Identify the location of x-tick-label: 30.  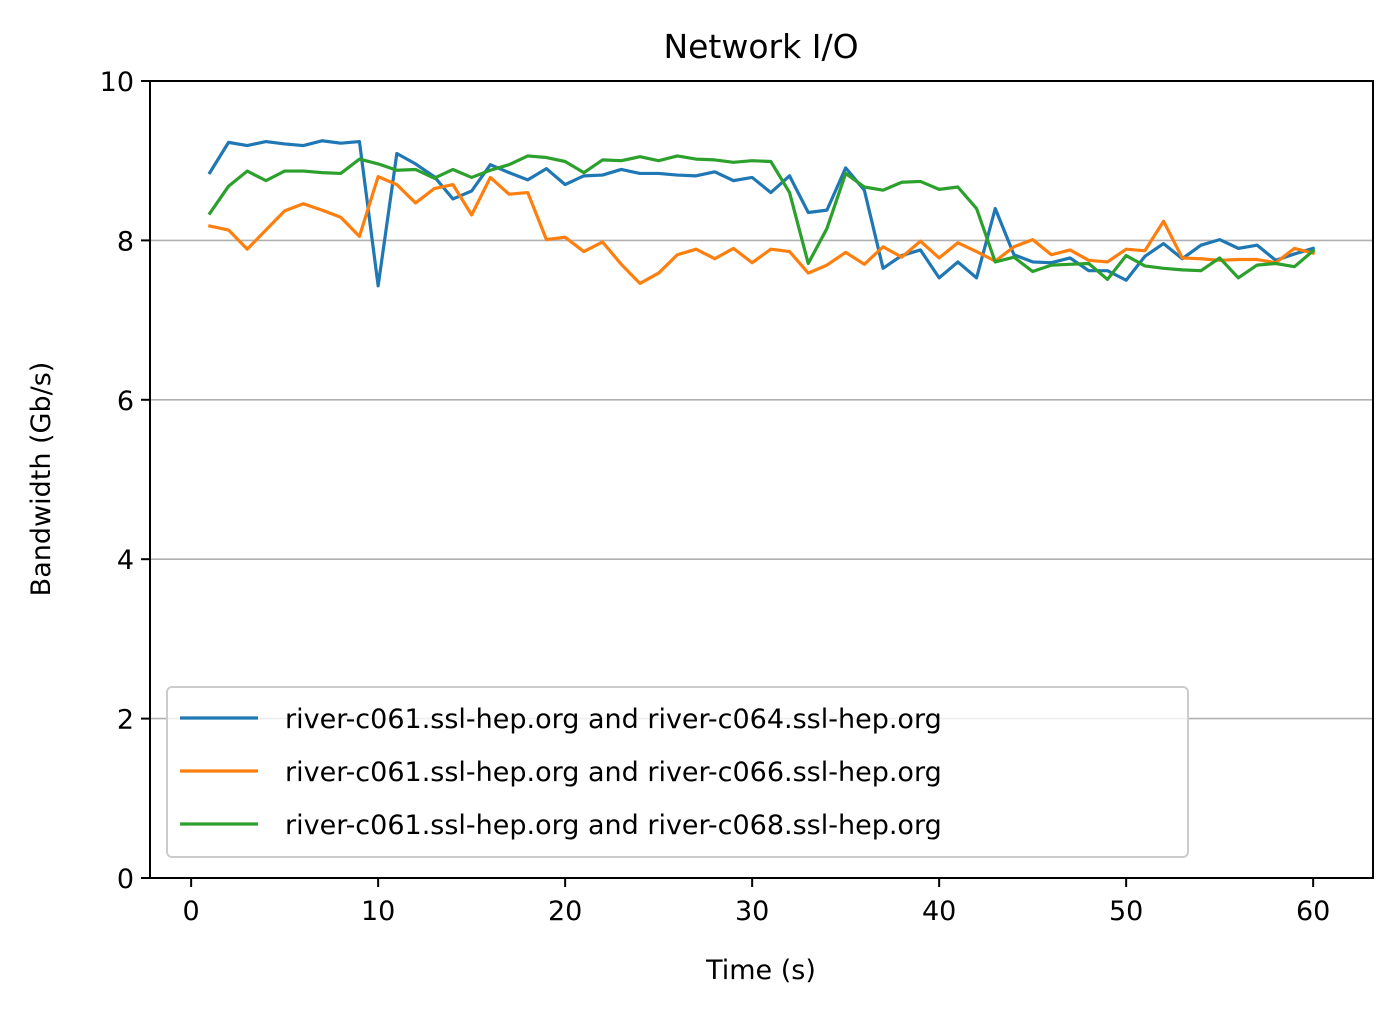
(752, 911).